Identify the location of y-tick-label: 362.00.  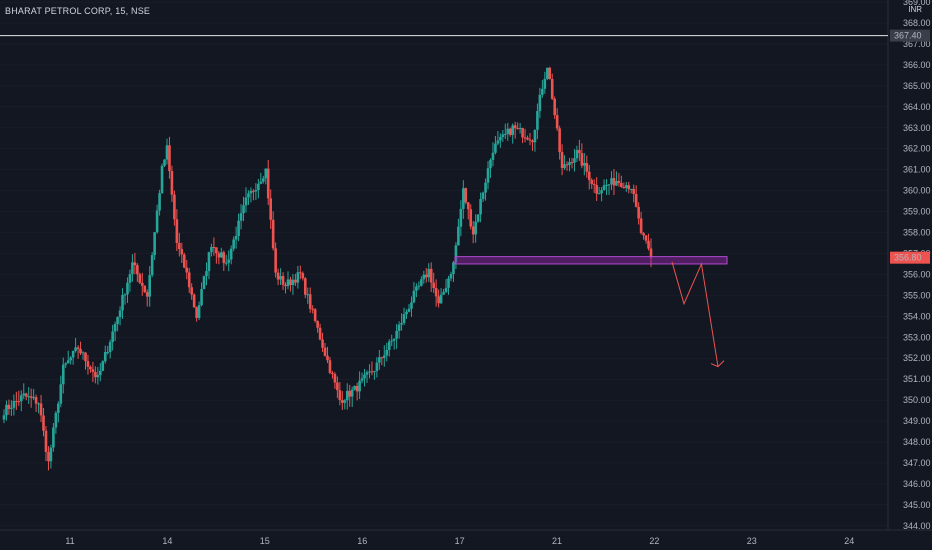
(917, 149).